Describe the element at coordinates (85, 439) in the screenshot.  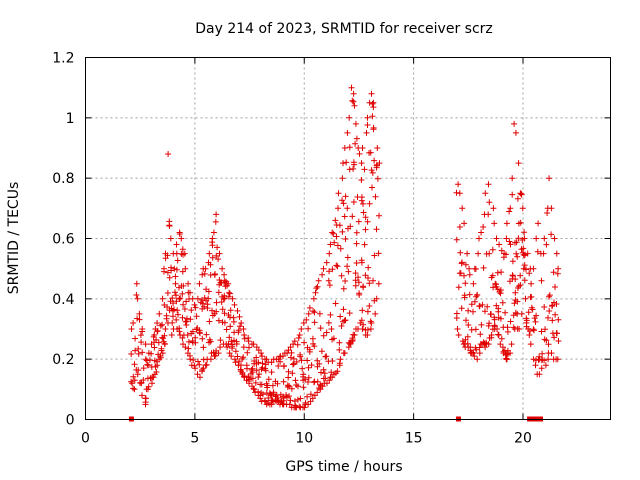
I see `x-tick-label: 0` at that location.